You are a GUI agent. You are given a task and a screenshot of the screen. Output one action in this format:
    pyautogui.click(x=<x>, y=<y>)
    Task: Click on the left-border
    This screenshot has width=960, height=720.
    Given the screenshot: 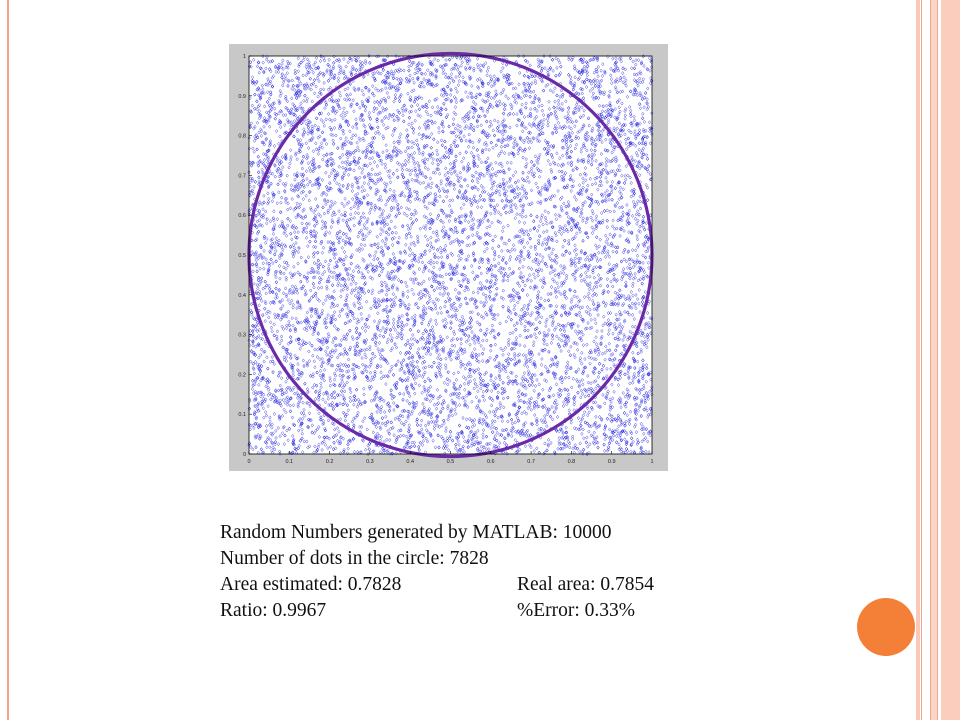 What is the action you would take?
    pyautogui.click(x=4, y=360)
    